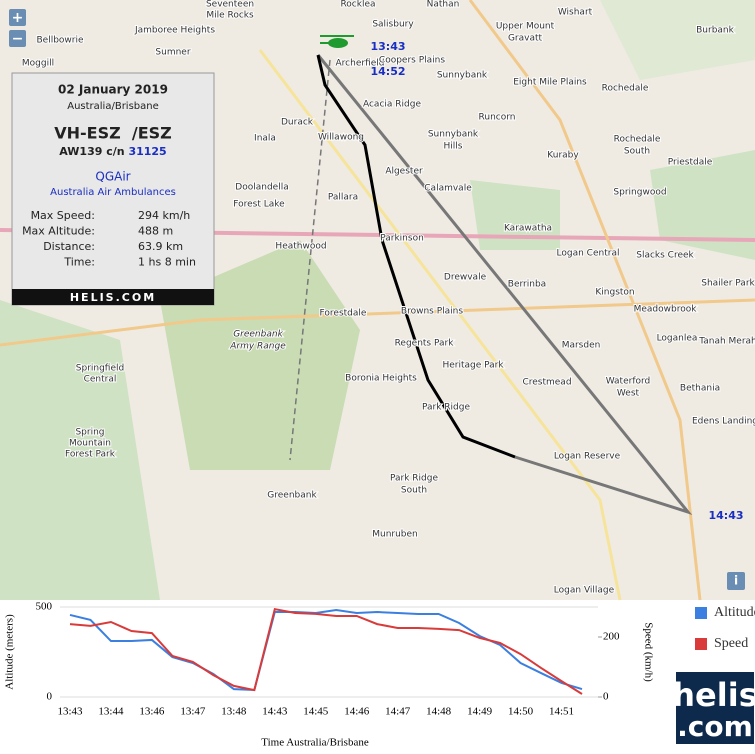 The height and width of the screenshot is (754, 755). What do you see at coordinates (611, 637) in the screenshot?
I see `y2-tick-label: 200` at bounding box center [611, 637].